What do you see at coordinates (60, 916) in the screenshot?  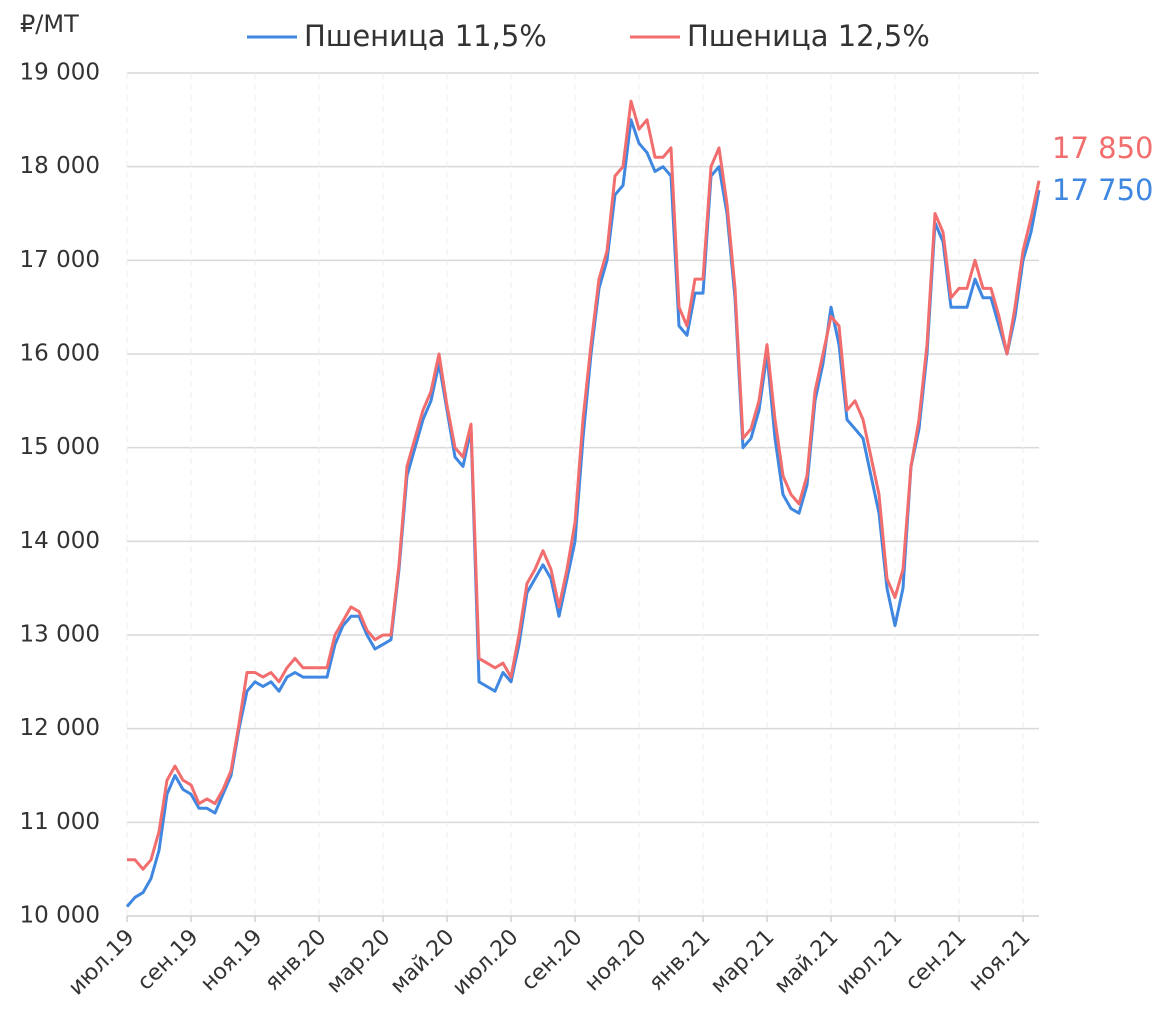 I see `y-tick-label: 10 000` at bounding box center [60, 916].